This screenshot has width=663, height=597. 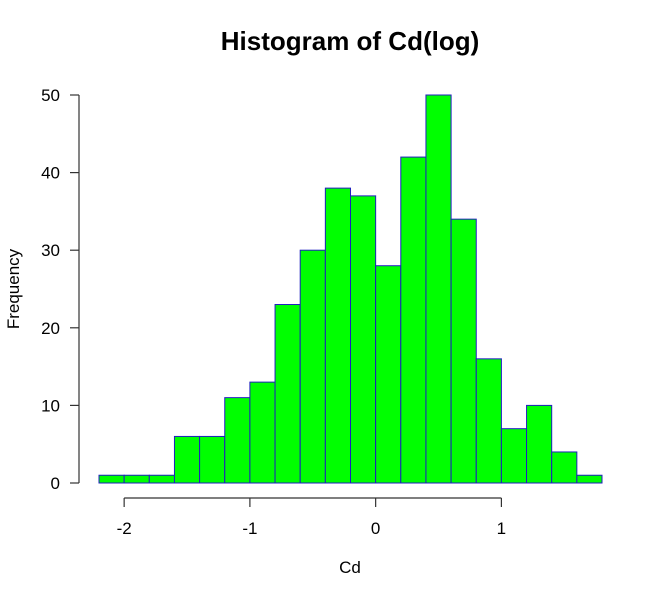 I want to click on chart-title: Histogram of Cd(log), so click(x=350, y=41).